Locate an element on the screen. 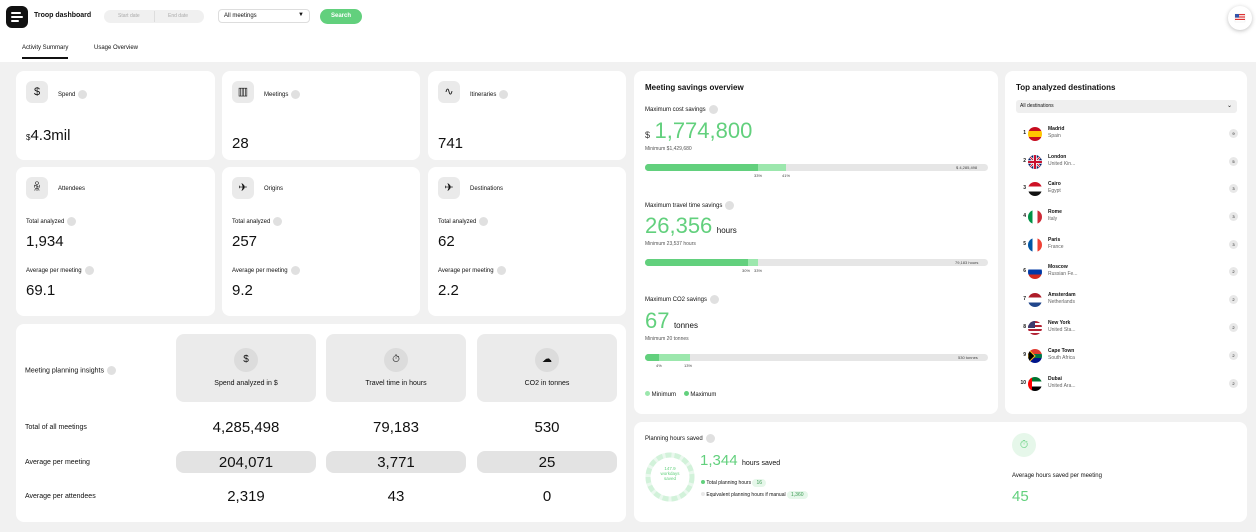  netherlands-flag-icon is located at coordinates (1035, 300).